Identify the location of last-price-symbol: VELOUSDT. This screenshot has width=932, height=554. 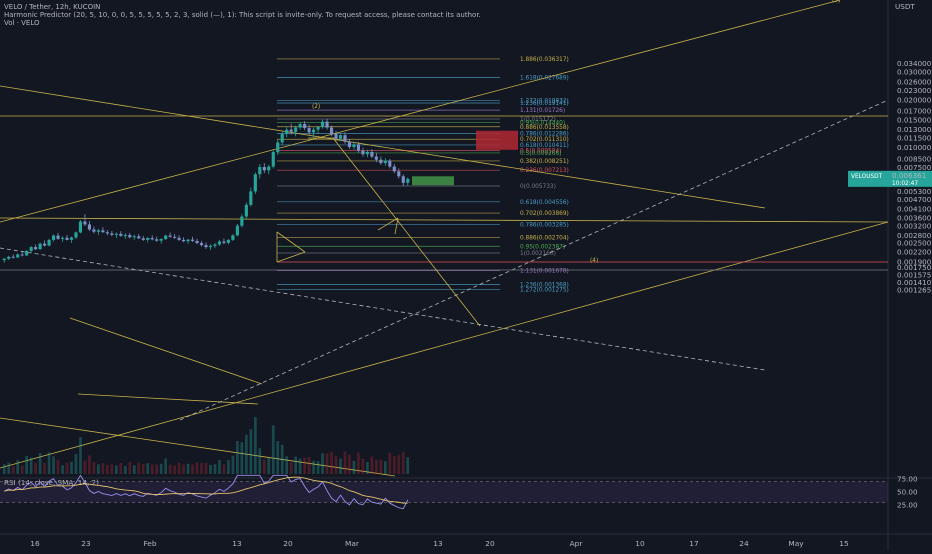
(867, 177).